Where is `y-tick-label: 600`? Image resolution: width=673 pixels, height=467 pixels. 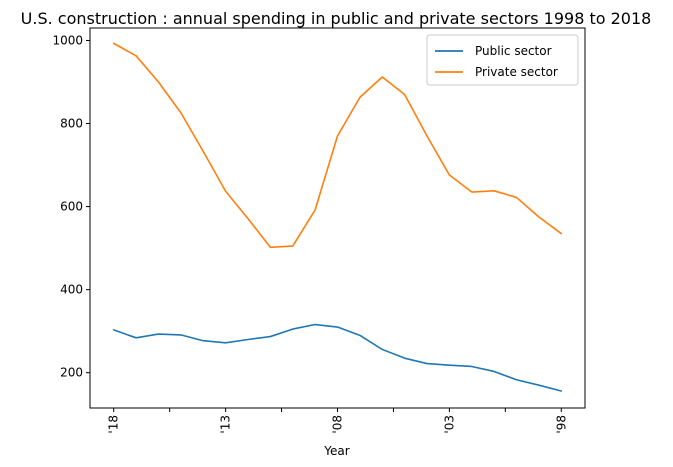 y-tick-label: 600 is located at coordinates (71, 207).